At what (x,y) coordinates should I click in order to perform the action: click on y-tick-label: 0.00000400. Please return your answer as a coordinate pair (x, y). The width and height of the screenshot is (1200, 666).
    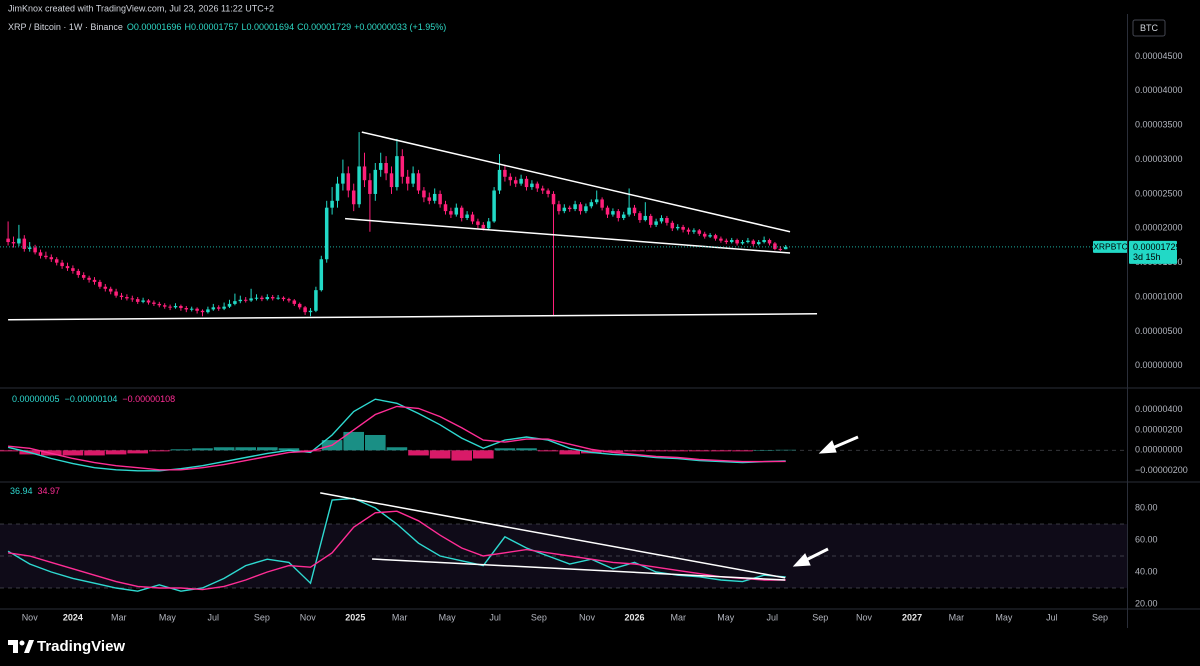
    Looking at the image, I should click on (1159, 409).